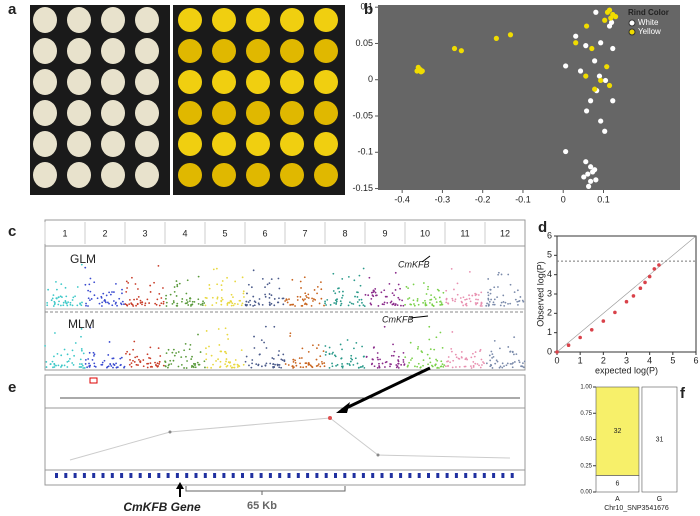 The image size is (700, 516). I want to click on y-tick-label: 0, so click(549, 351).